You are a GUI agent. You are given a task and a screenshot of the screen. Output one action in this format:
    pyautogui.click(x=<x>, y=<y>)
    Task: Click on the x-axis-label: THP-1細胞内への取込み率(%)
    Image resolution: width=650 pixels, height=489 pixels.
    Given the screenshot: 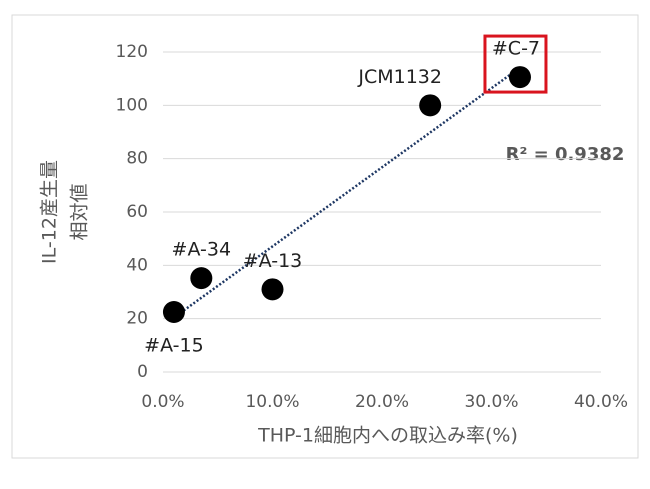 What is the action you would take?
    pyautogui.click(x=387, y=436)
    